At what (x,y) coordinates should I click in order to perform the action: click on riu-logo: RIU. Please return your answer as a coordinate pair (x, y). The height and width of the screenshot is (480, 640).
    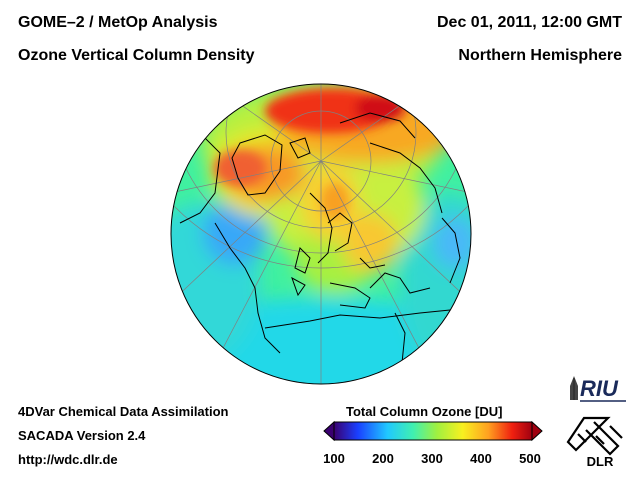
    Looking at the image, I should click on (598, 389).